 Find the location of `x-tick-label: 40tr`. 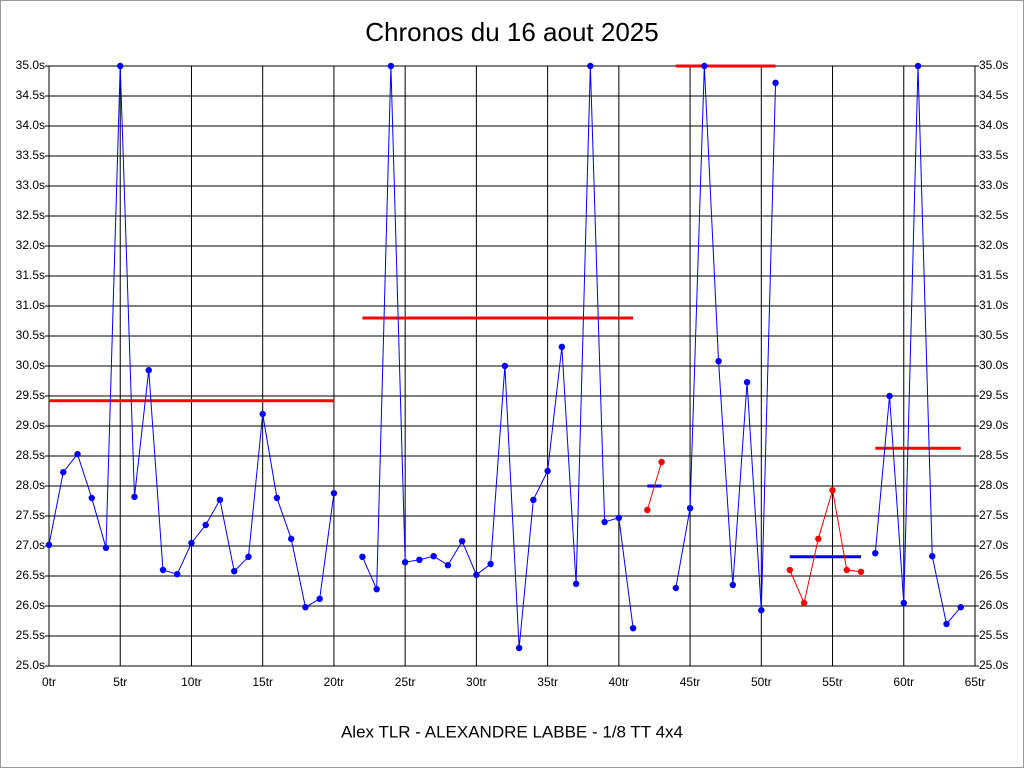

x-tick-label: 40tr is located at coordinates (619, 682).